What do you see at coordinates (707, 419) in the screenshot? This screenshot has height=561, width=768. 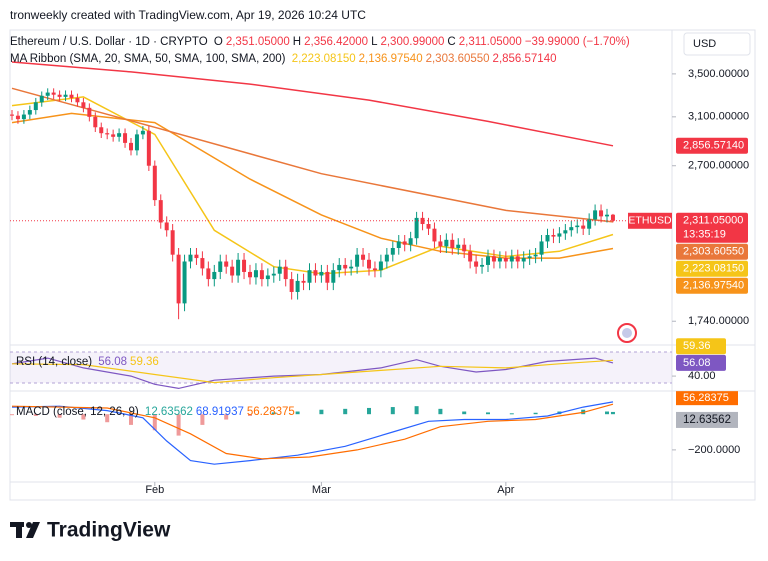 I see `macd-tag` at bounding box center [707, 419].